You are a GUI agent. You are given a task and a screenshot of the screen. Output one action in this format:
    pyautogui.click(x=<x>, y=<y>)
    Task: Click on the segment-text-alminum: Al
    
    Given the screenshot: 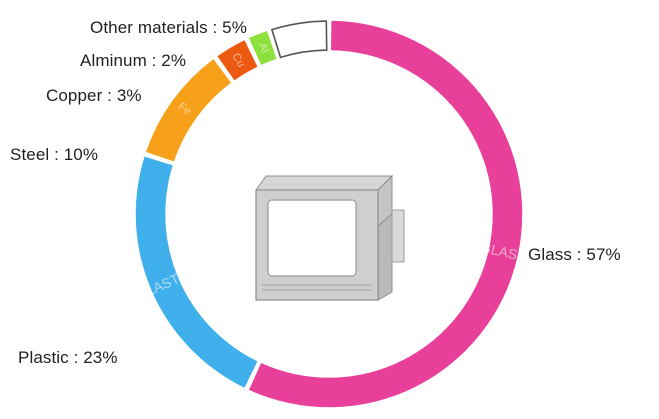 What is the action you would take?
    pyautogui.click(x=263, y=48)
    